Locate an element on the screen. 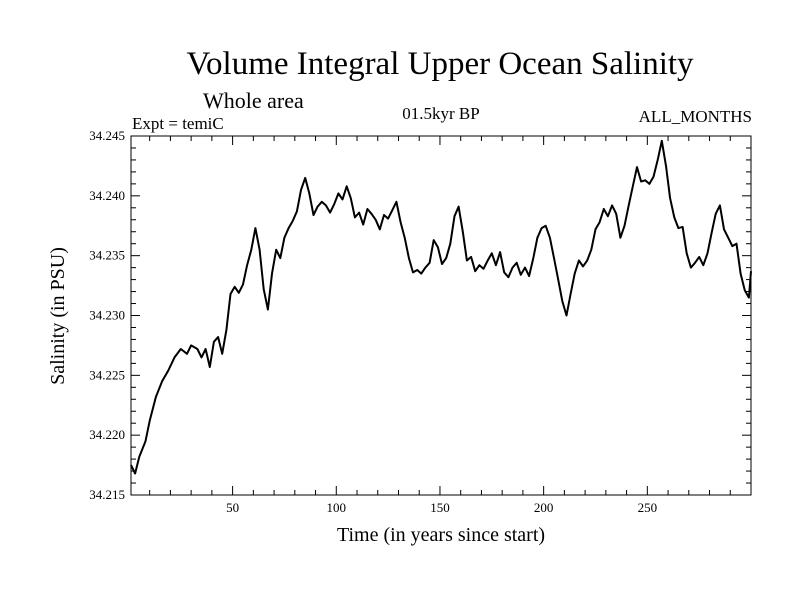 The width and height of the screenshot is (800, 600). chart-title: Volume Integral Upper Ocean Salinity is located at coordinates (440, 64).